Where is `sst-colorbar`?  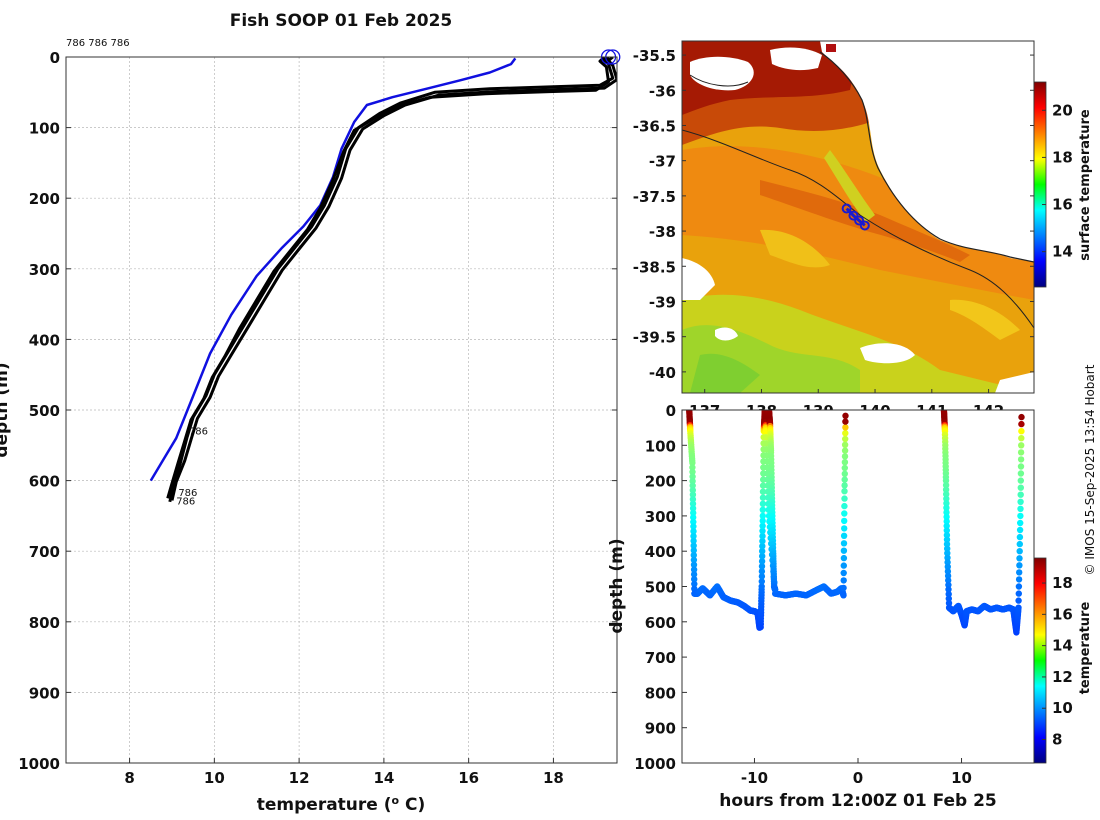 sst-colorbar is located at coordinates (1040, 184).